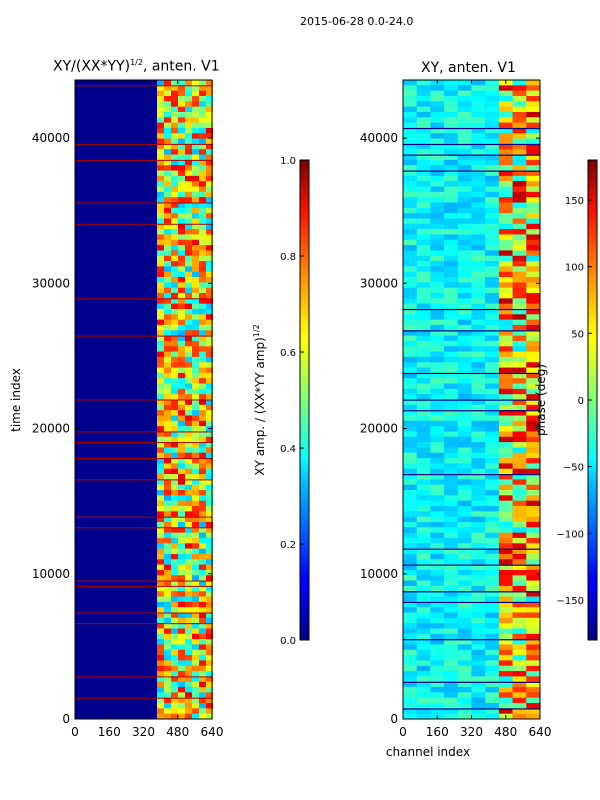 The width and height of the screenshot is (600, 800). Describe the element at coordinates (357, 21) in the screenshot. I see `suptitle: 2015-06-28 0.0-24.0` at that location.